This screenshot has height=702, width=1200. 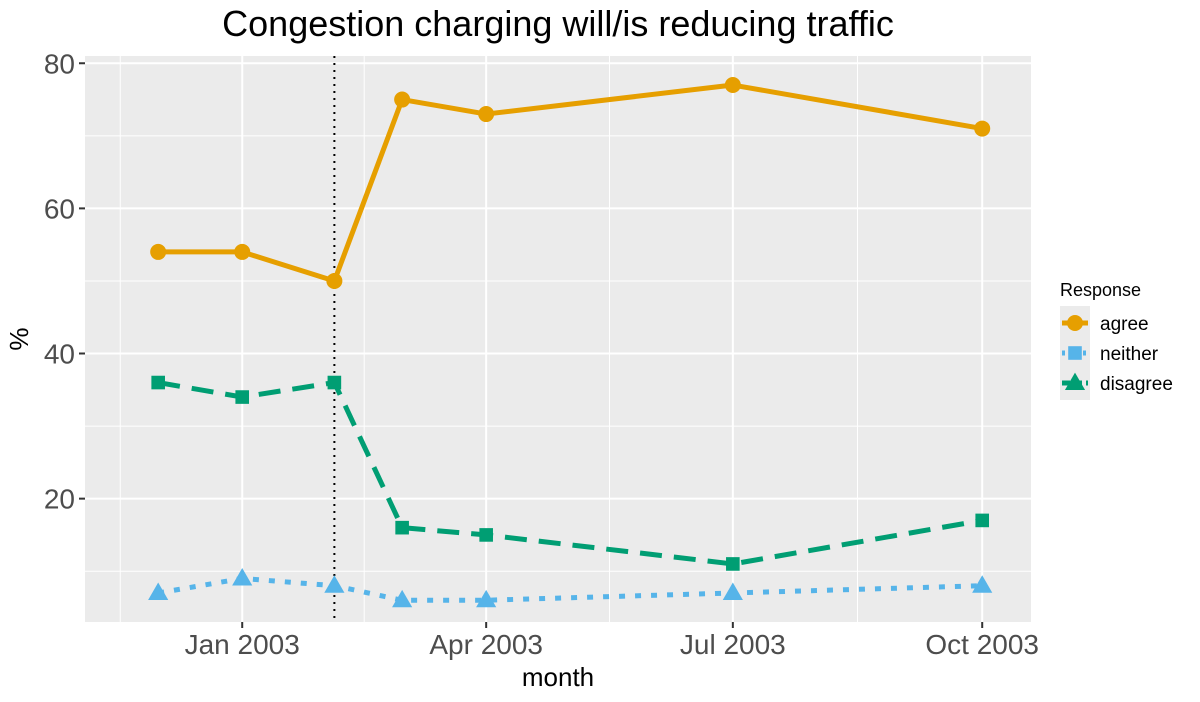 What do you see at coordinates (1129, 354) in the screenshot?
I see `legend-label: neither` at bounding box center [1129, 354].